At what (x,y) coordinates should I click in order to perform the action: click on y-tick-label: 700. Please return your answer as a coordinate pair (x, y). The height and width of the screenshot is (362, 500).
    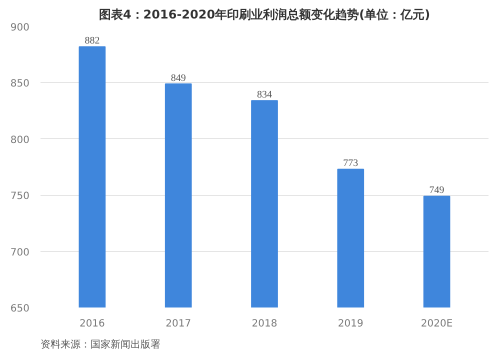
    Looking at the image, I should click on (20, 252).